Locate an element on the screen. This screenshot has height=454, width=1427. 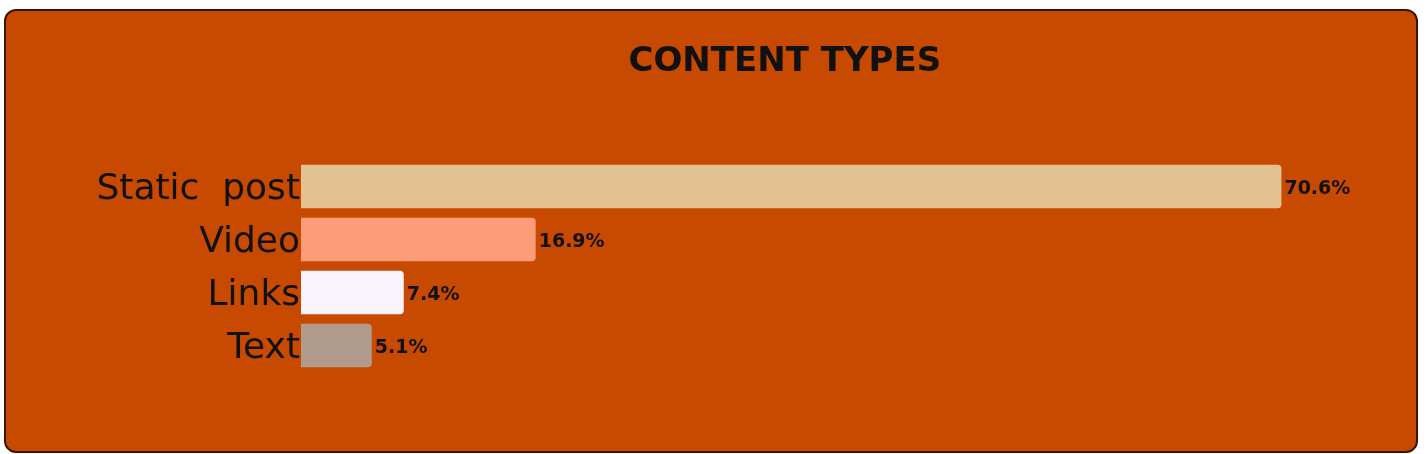
y-tick-label: Text is located at coordinates (263, 346).